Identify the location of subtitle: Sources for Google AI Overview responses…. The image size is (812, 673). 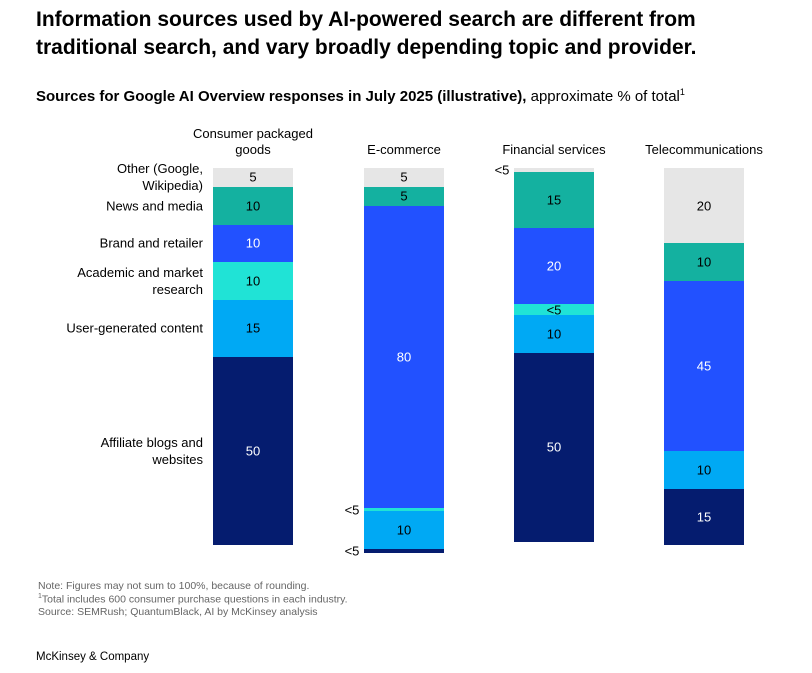
(360, 96).